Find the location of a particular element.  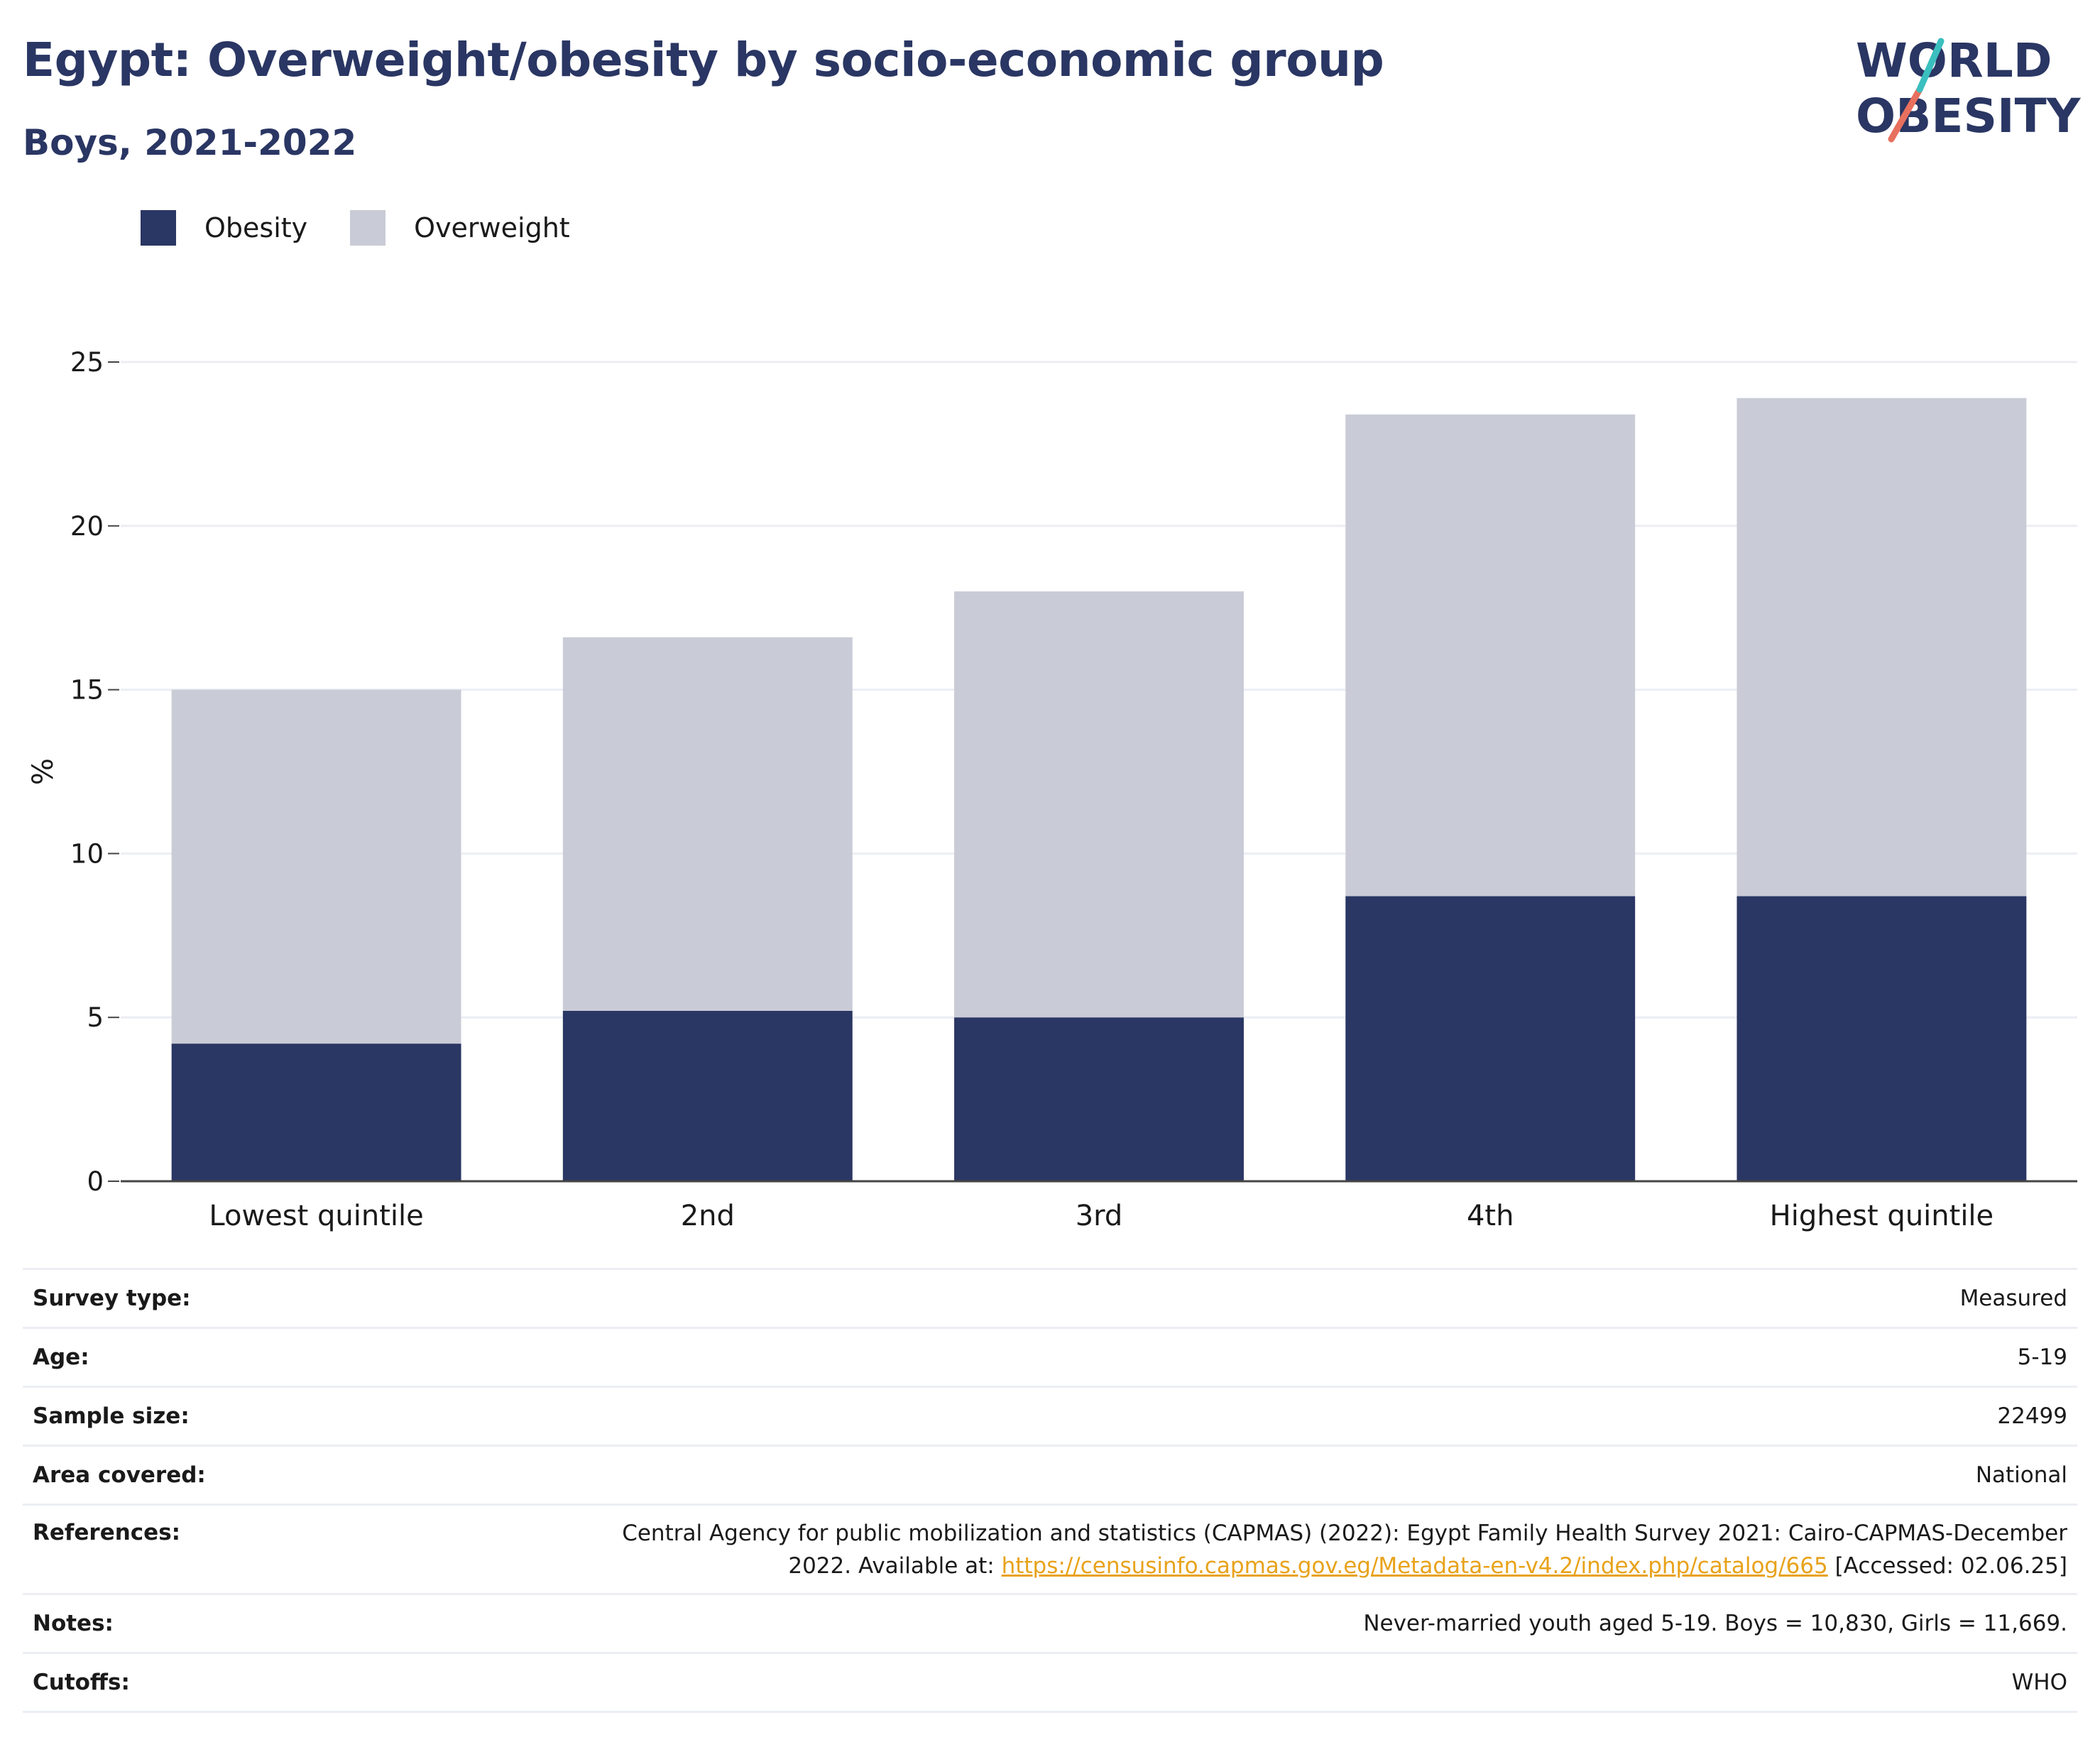

meta-row-area: Area covered: National is located at coordinates (1050, 1475).